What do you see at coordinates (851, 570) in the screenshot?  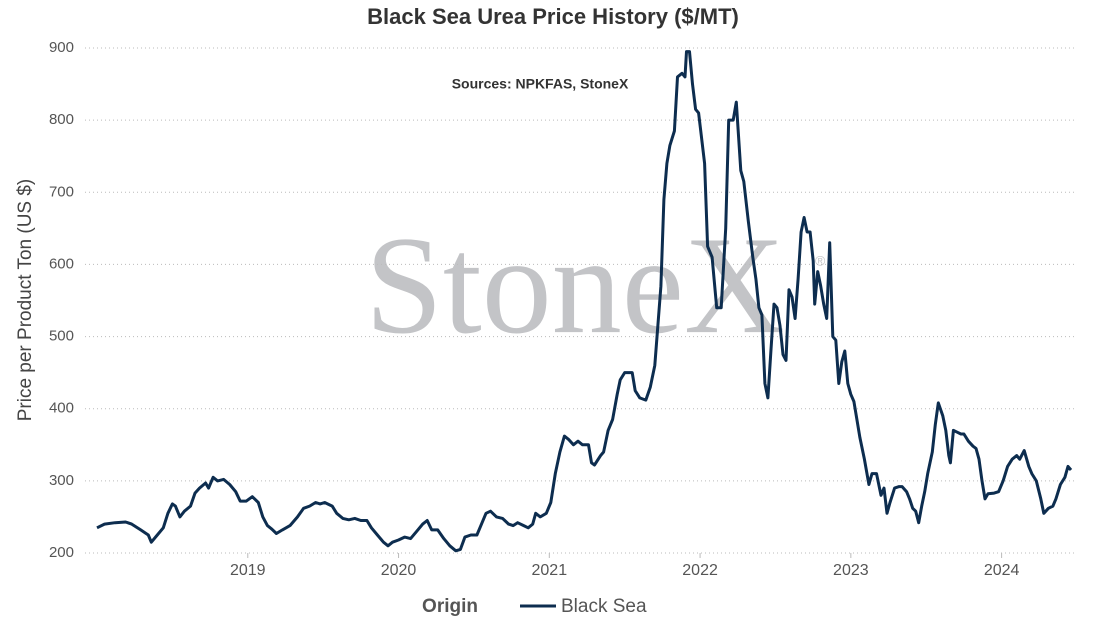 I see `x-tick-label: 2023` at bounding box center [851, 570].